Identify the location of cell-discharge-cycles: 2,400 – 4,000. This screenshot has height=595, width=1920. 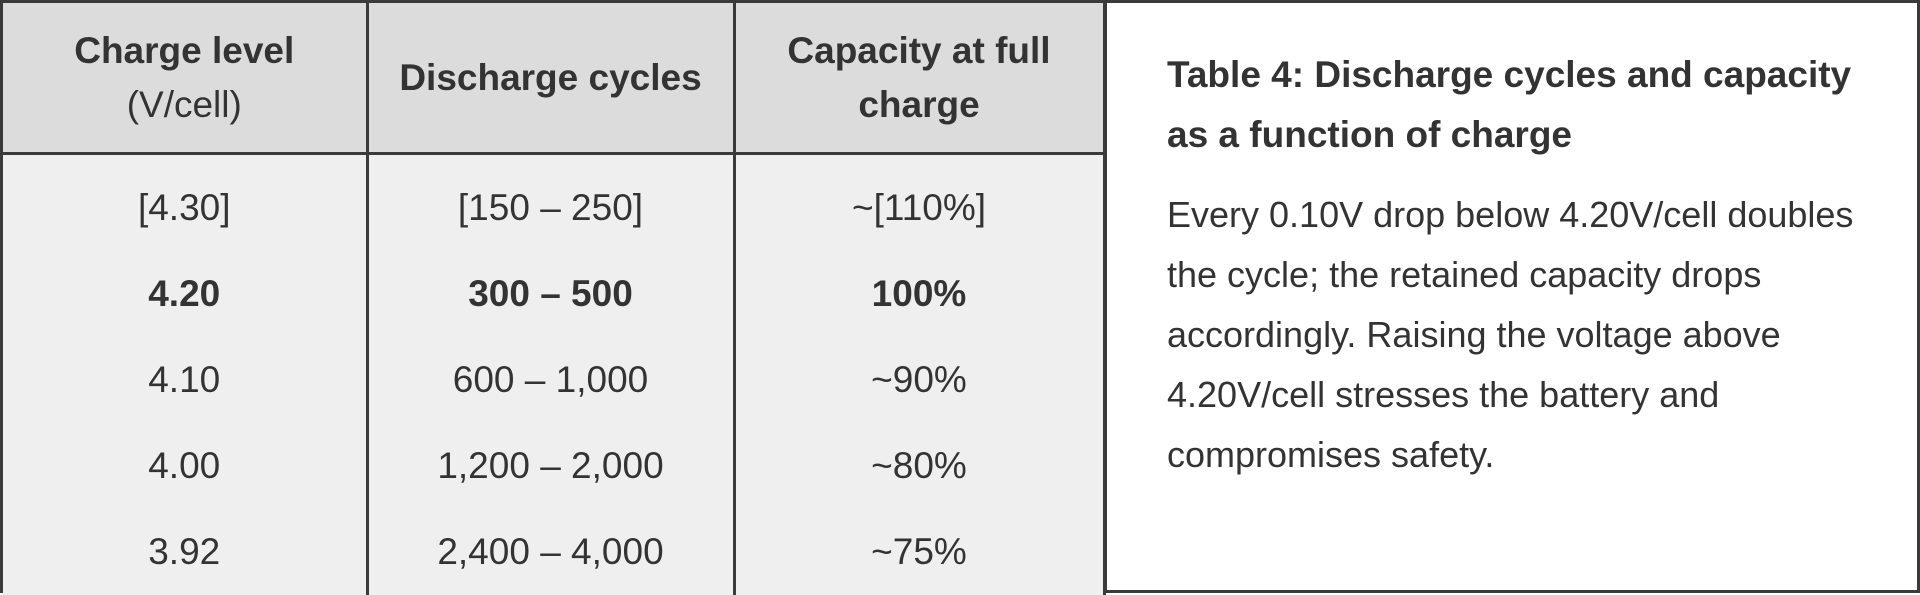
(551, 552).